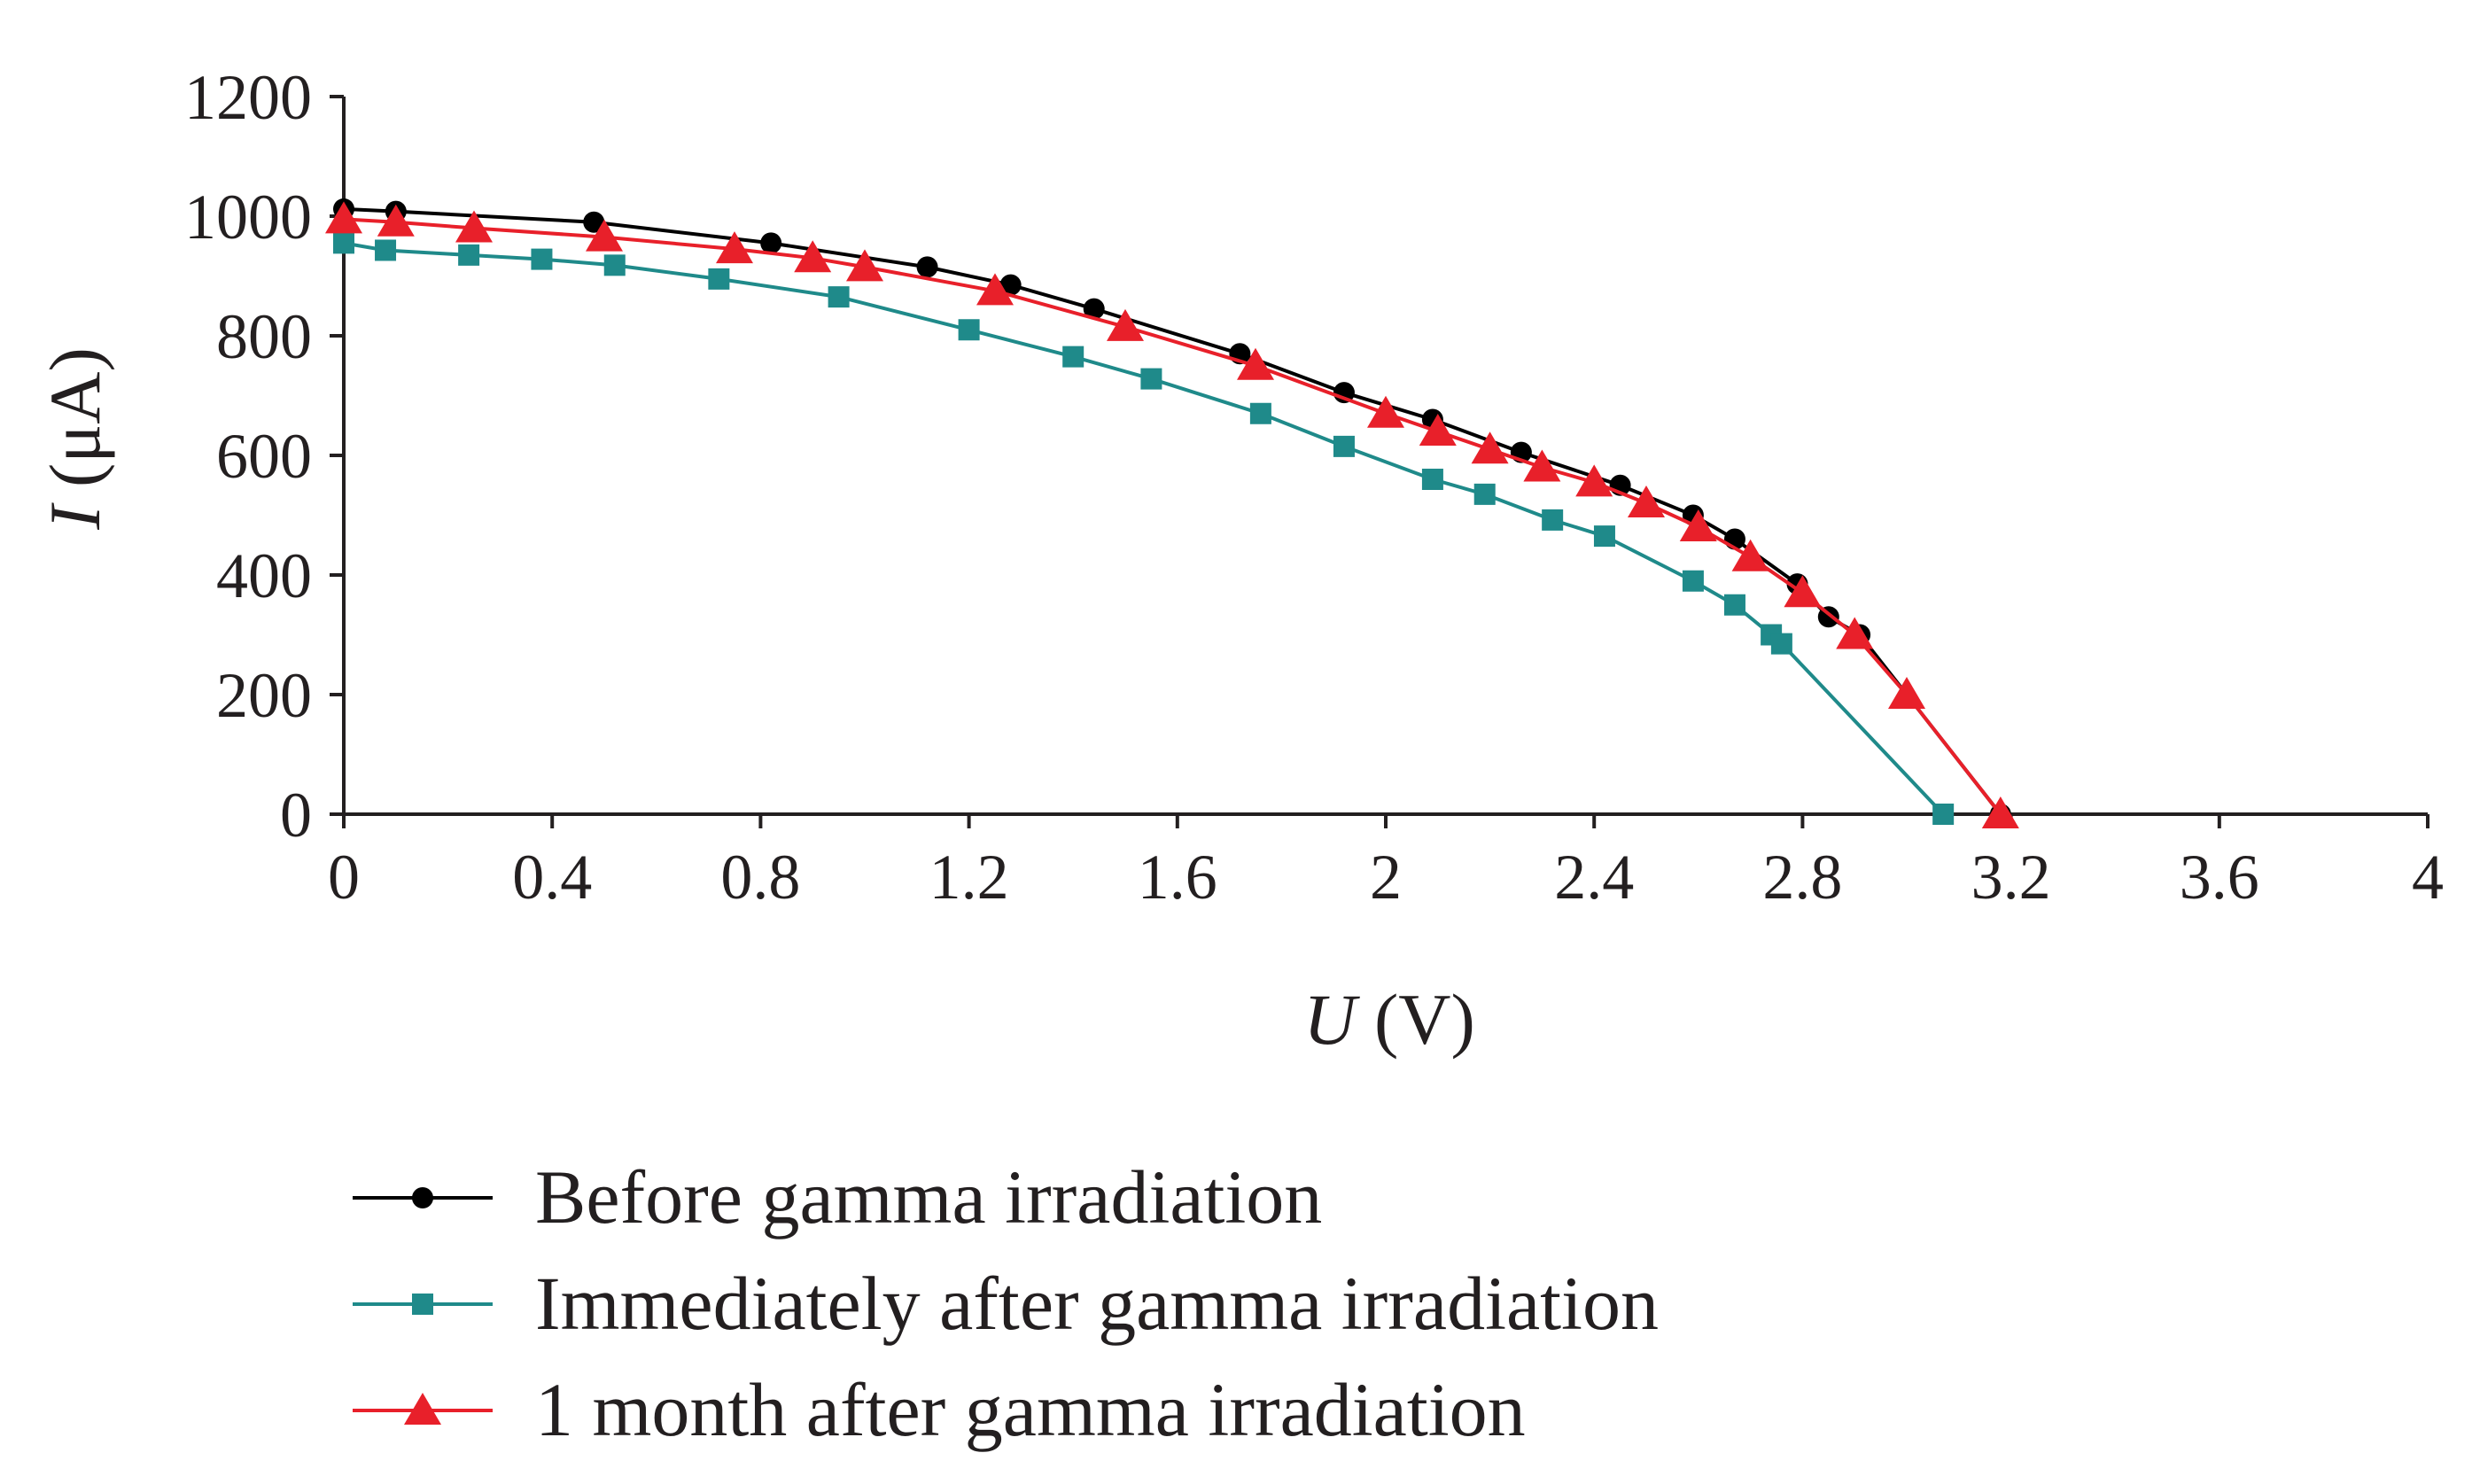 The height and width of the screenshot is (1484, 2480). Describe the element at coordinates (264, 456) in the screenshot. I see `y-tick-label: 600` at that location.